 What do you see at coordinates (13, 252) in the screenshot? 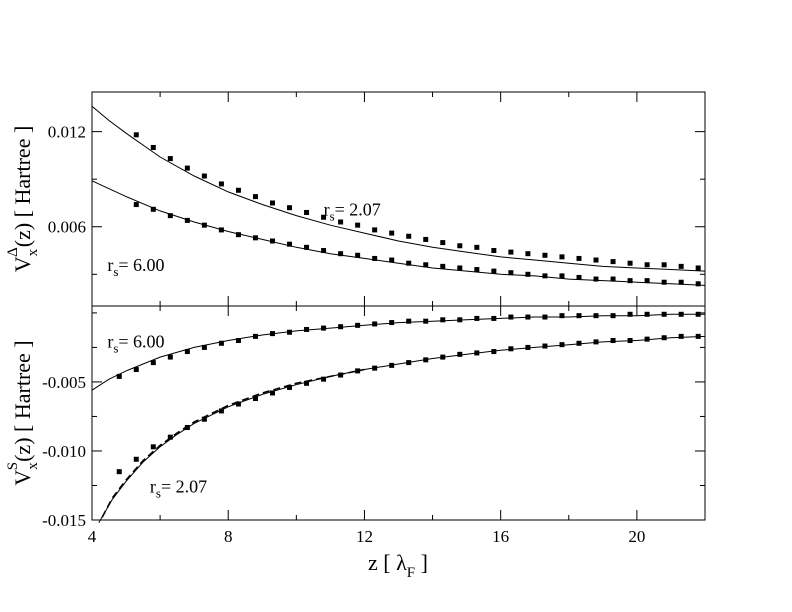
I see `top-y-axis-title-sup: Δ` at bounding box center [13, 252].